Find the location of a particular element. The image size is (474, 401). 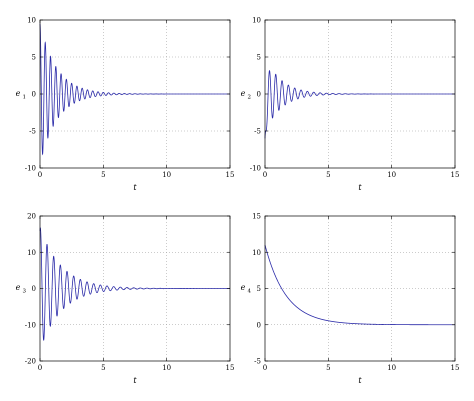

y-axis-label-subscript: 2 is located at coordinates (250, 98).